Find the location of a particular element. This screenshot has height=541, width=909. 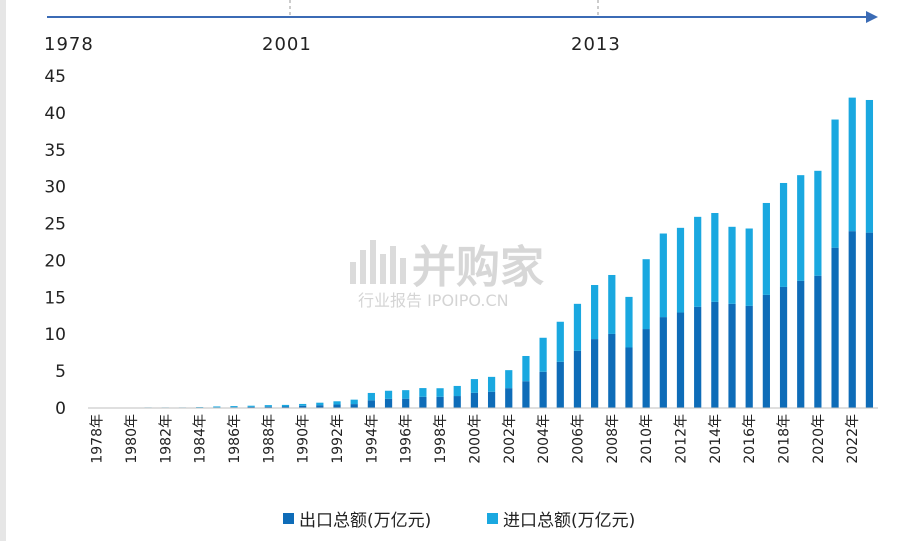

x-tick-label: 1992年 is located at coordinates (338, 439).